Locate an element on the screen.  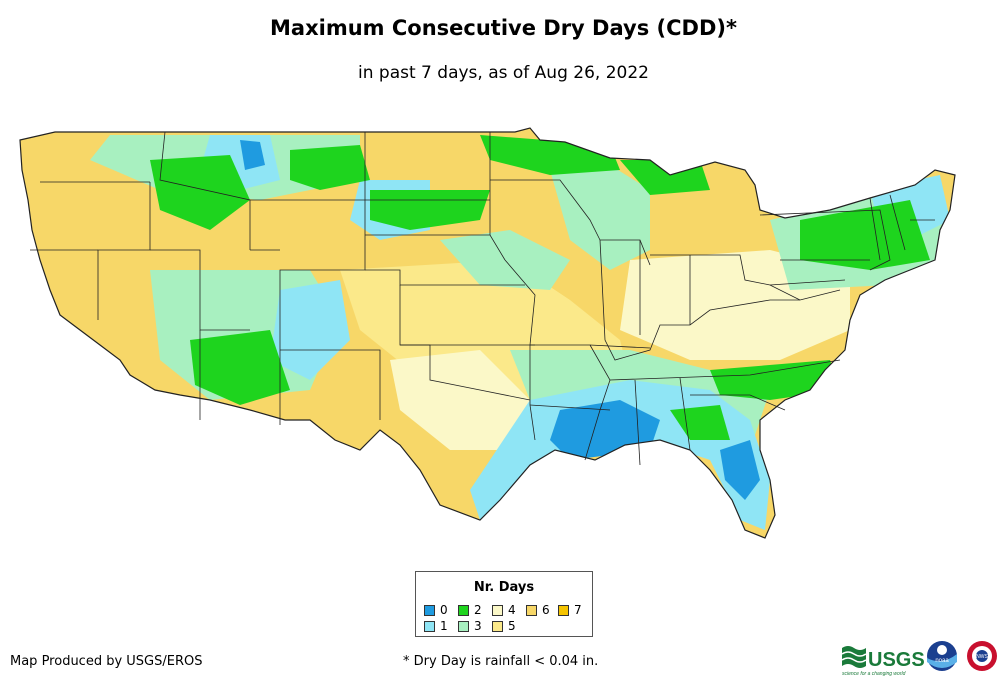
nws-logo: NWS is located at coordinates (982, 656).